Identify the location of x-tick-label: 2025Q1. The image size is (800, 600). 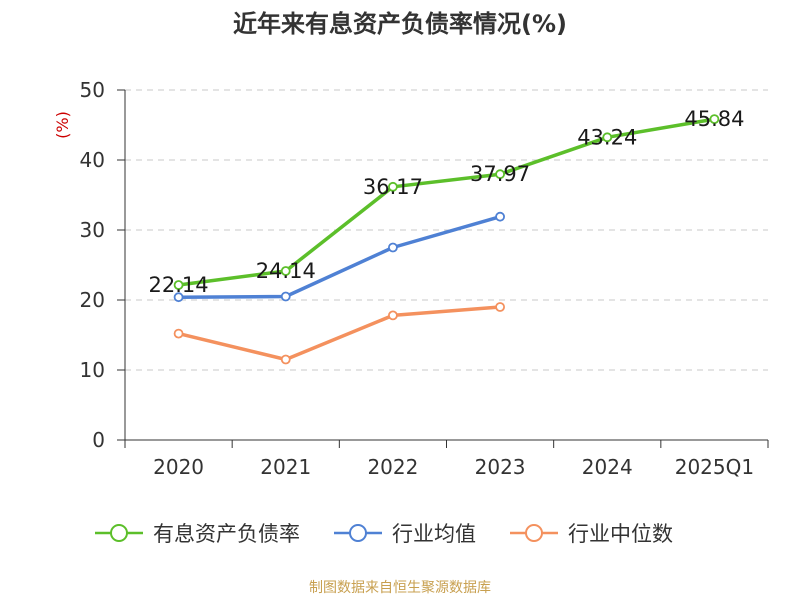
(714, 467).